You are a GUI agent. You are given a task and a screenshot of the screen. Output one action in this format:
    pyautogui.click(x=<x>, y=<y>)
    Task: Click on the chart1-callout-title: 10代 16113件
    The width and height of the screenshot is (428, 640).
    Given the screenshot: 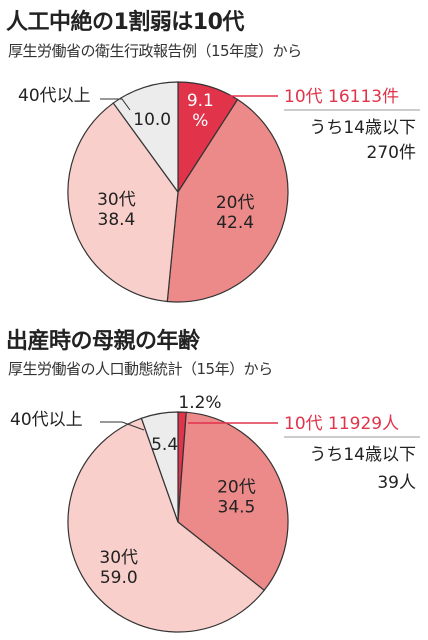 What is the action you would take?
    pyautogui.click(x=341, y=97)
    